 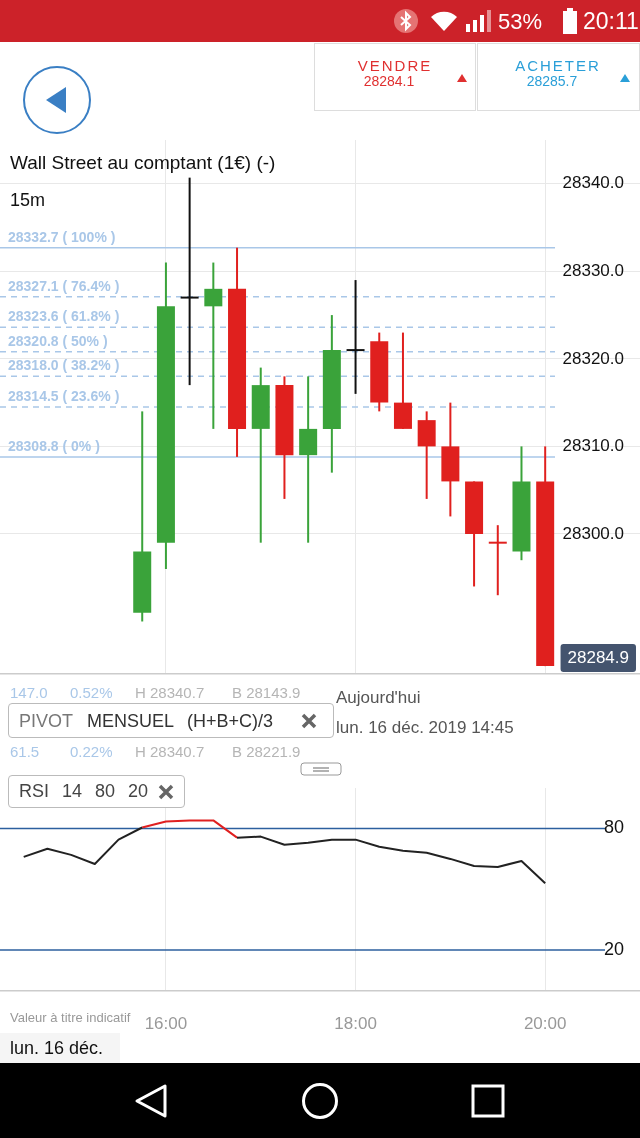 What do you see at coordinates (29, 692) in the screenshot?
I see `text: 147.0` at bounding box center [29, 692].